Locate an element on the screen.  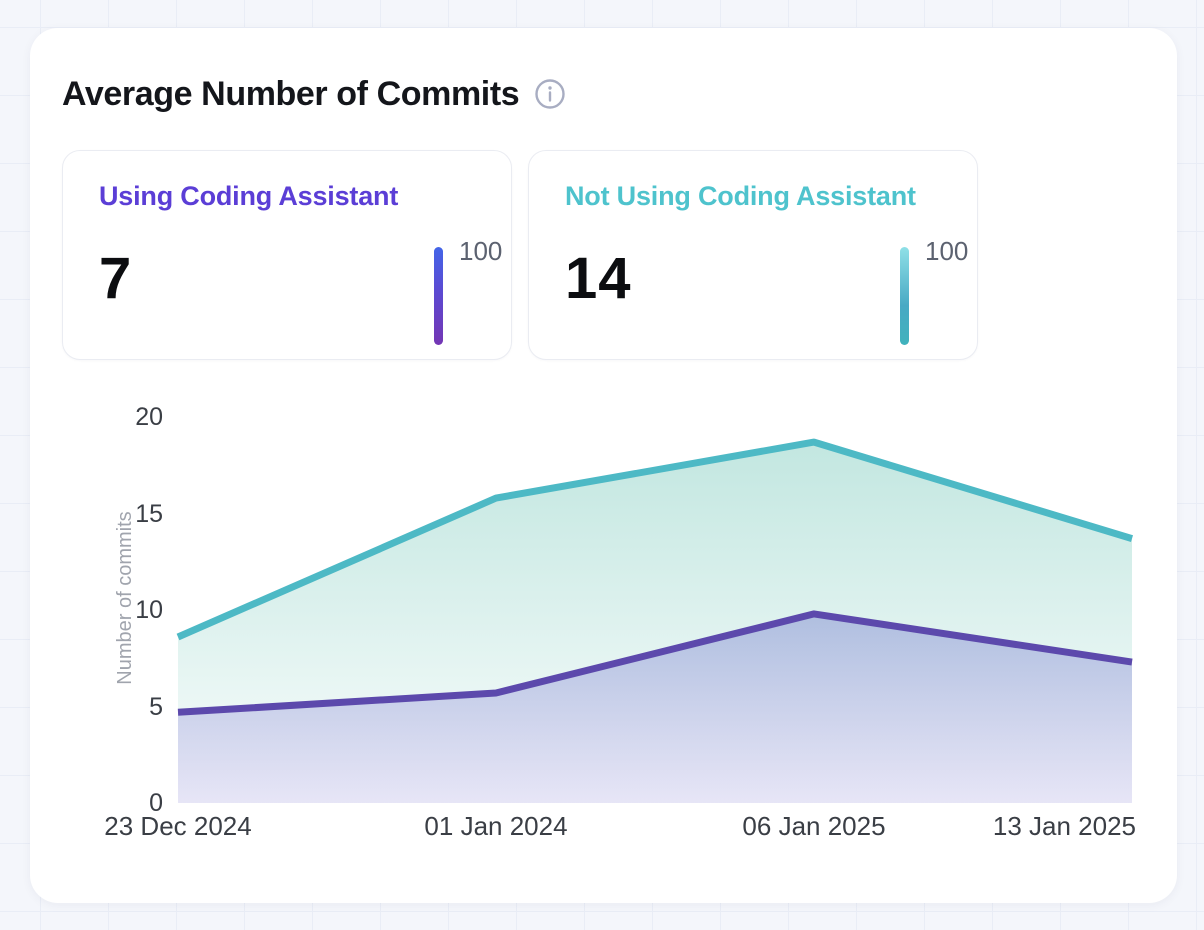
page-title: Average Number of Commits is located at coordinates (291, 94).